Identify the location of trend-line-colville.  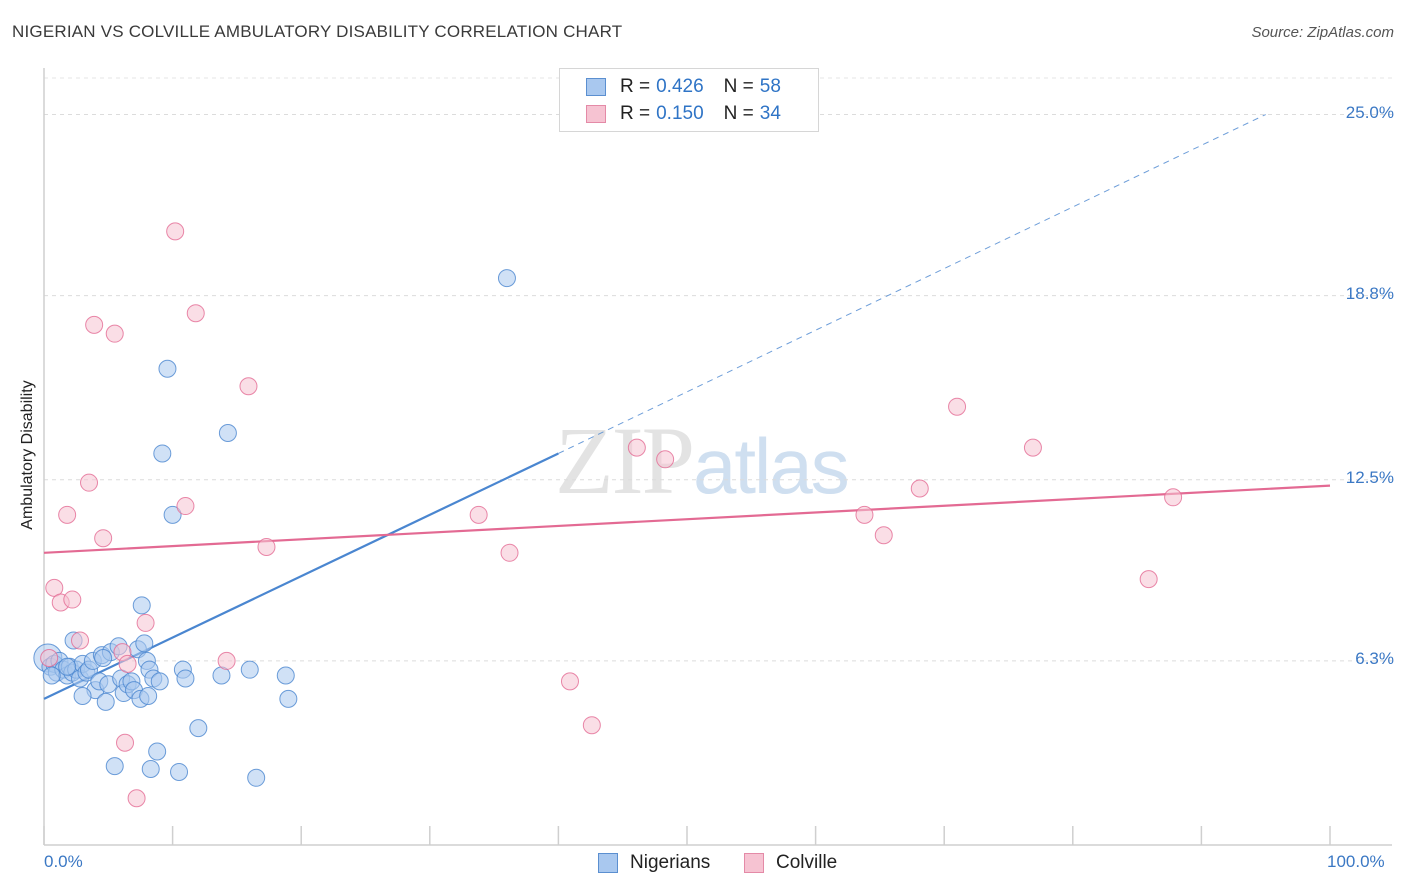
(687, 519).